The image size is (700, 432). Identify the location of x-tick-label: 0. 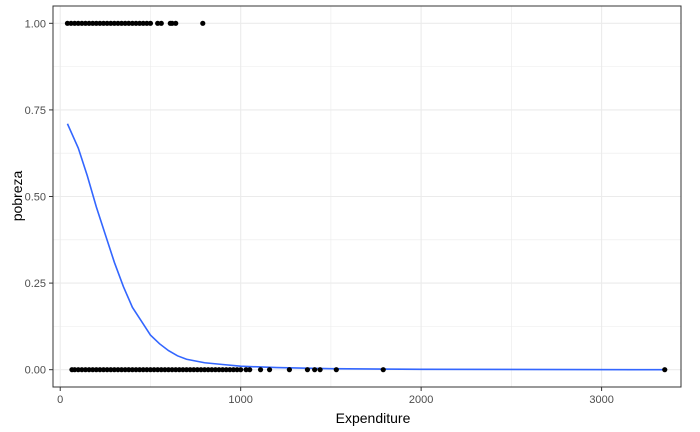
(60, 400).